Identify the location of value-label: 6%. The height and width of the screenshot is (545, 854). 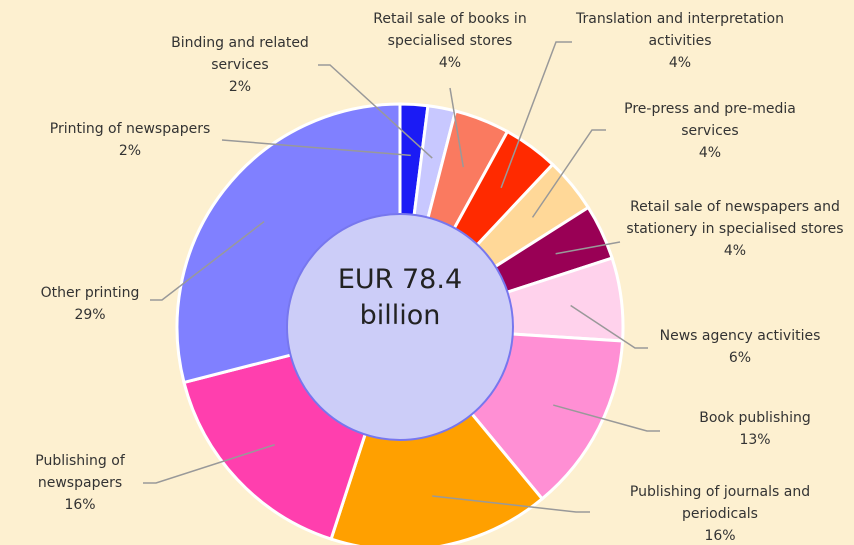
(740, 358).